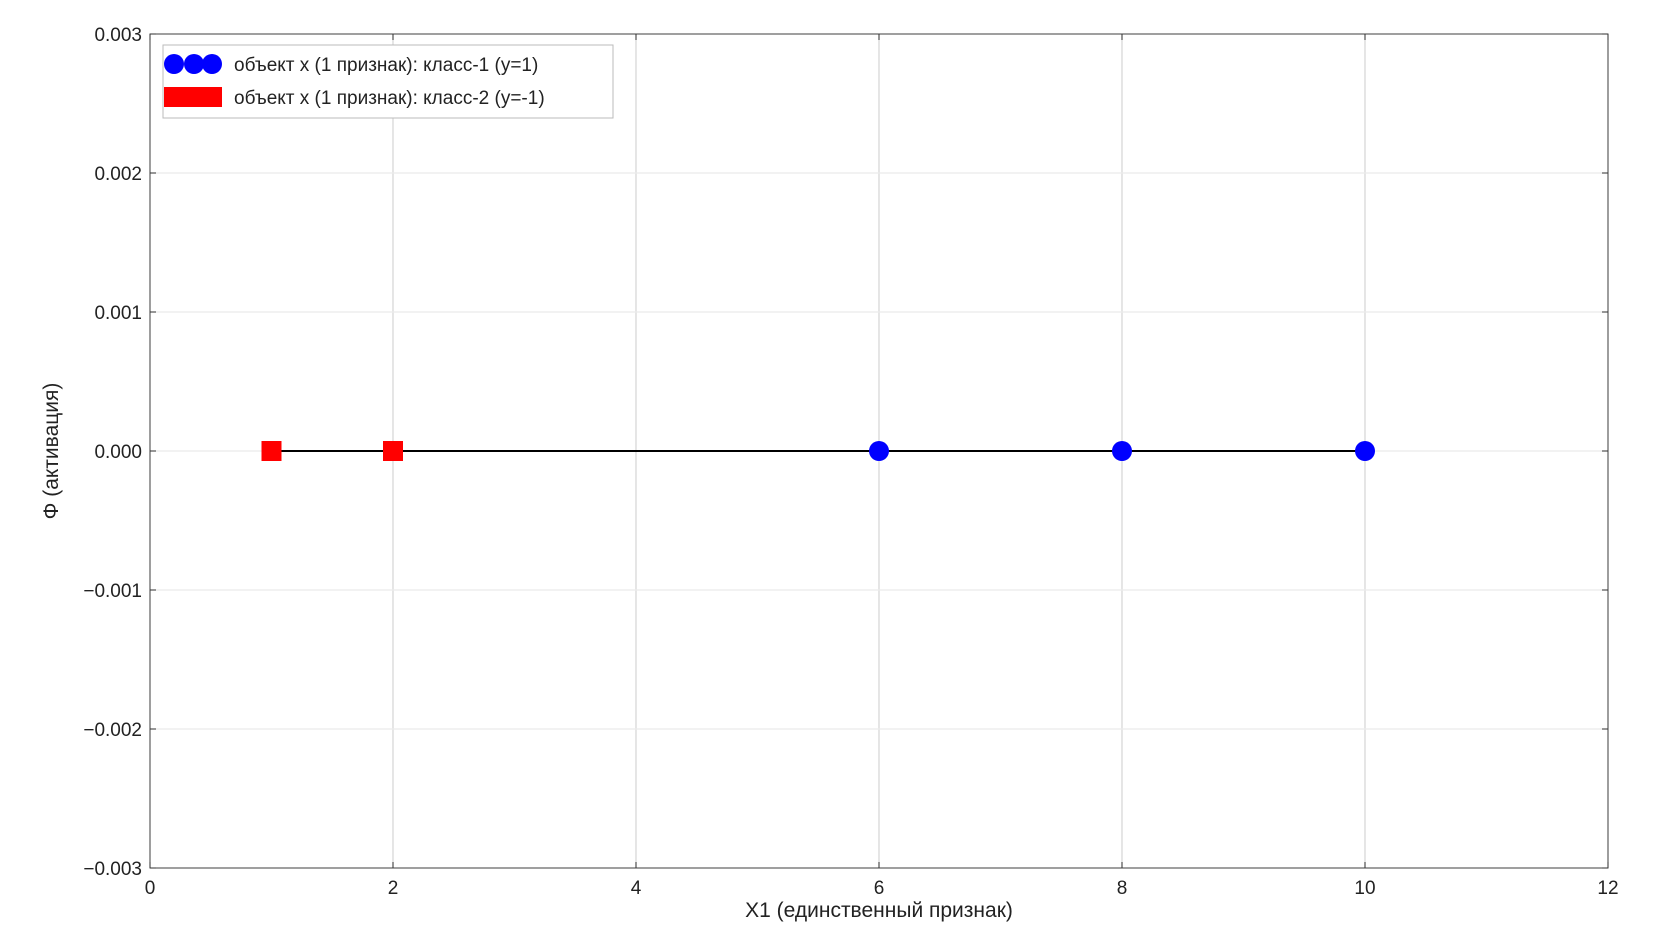 This screenshot has width=1654, height=930. What do you see at coordinates (1122, 888) in the screenshot?
I see `x-tick-label: 8` at bounding box center [1122, 888].